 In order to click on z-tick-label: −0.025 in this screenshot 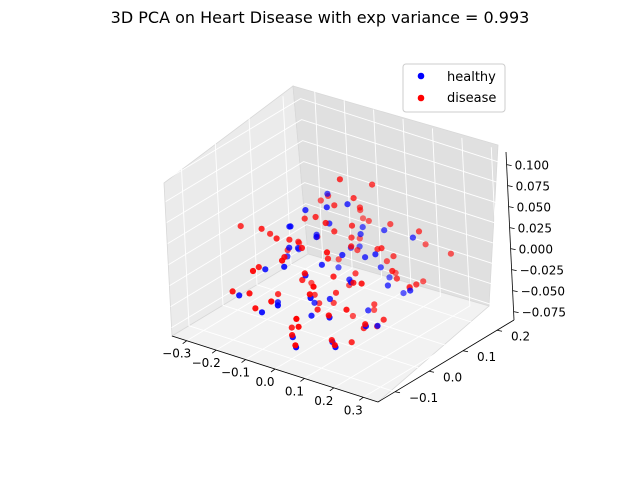, I will do `click(542, 271)`.